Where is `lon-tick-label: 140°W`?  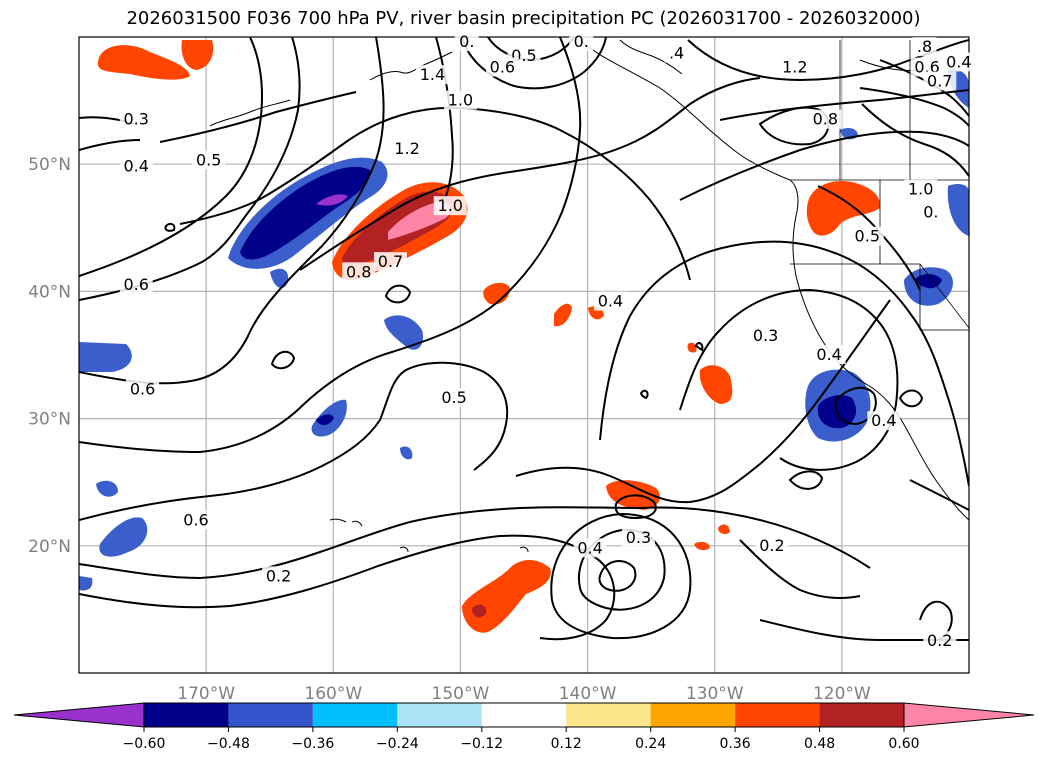
lon-tick-label: 140°W is located at coordinates (588, 694).